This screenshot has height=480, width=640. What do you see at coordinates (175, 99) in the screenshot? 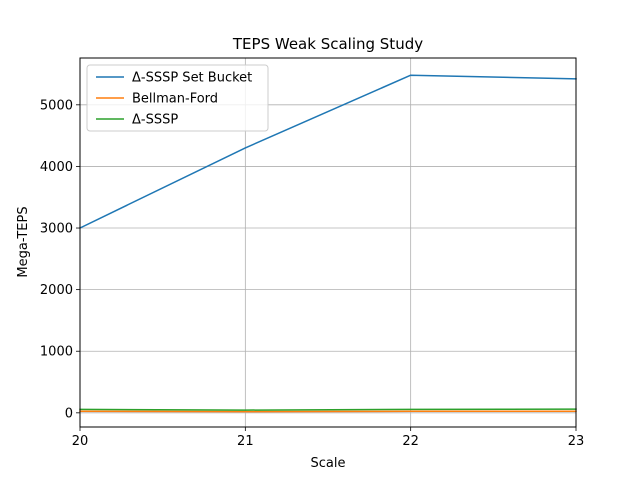
I see `legend-label-2: Bellman-Ford` at bounding box center [175, 99].